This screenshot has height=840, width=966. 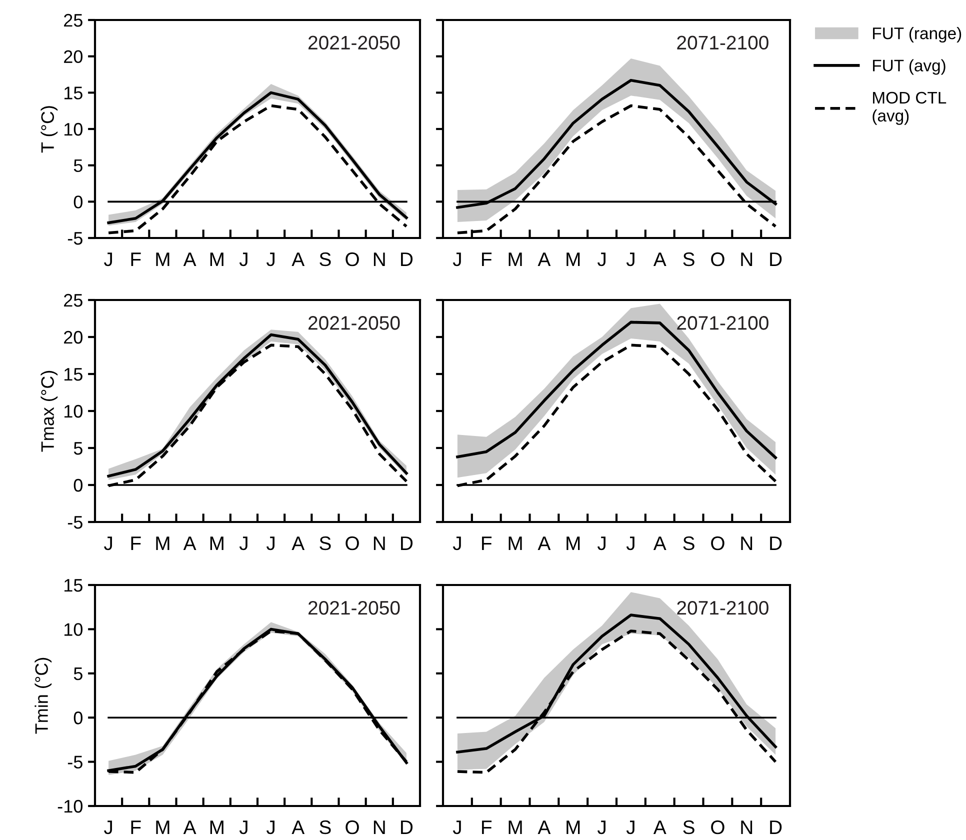 What do you see at coordinates (49, 129) in the screenshot?
I see `y-axis-title: T (°C)` at bounding box center [49, 129].